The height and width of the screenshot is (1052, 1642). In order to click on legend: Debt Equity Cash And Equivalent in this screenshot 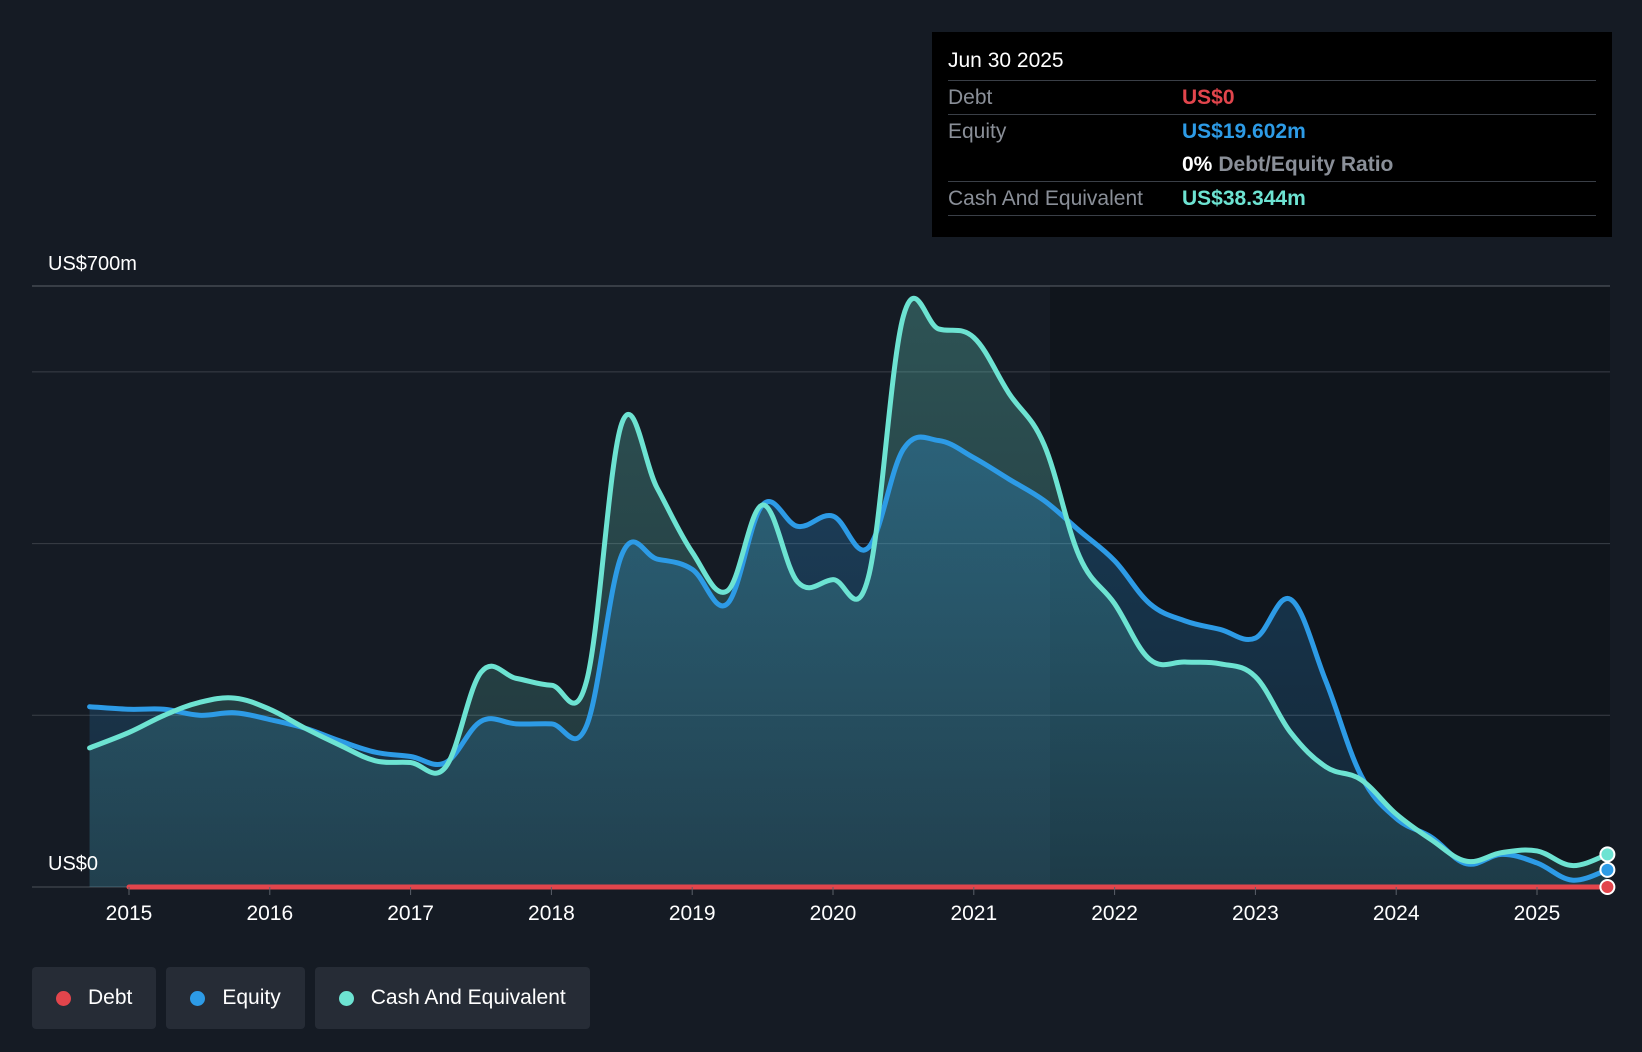, I will do `click(311, 998)`.